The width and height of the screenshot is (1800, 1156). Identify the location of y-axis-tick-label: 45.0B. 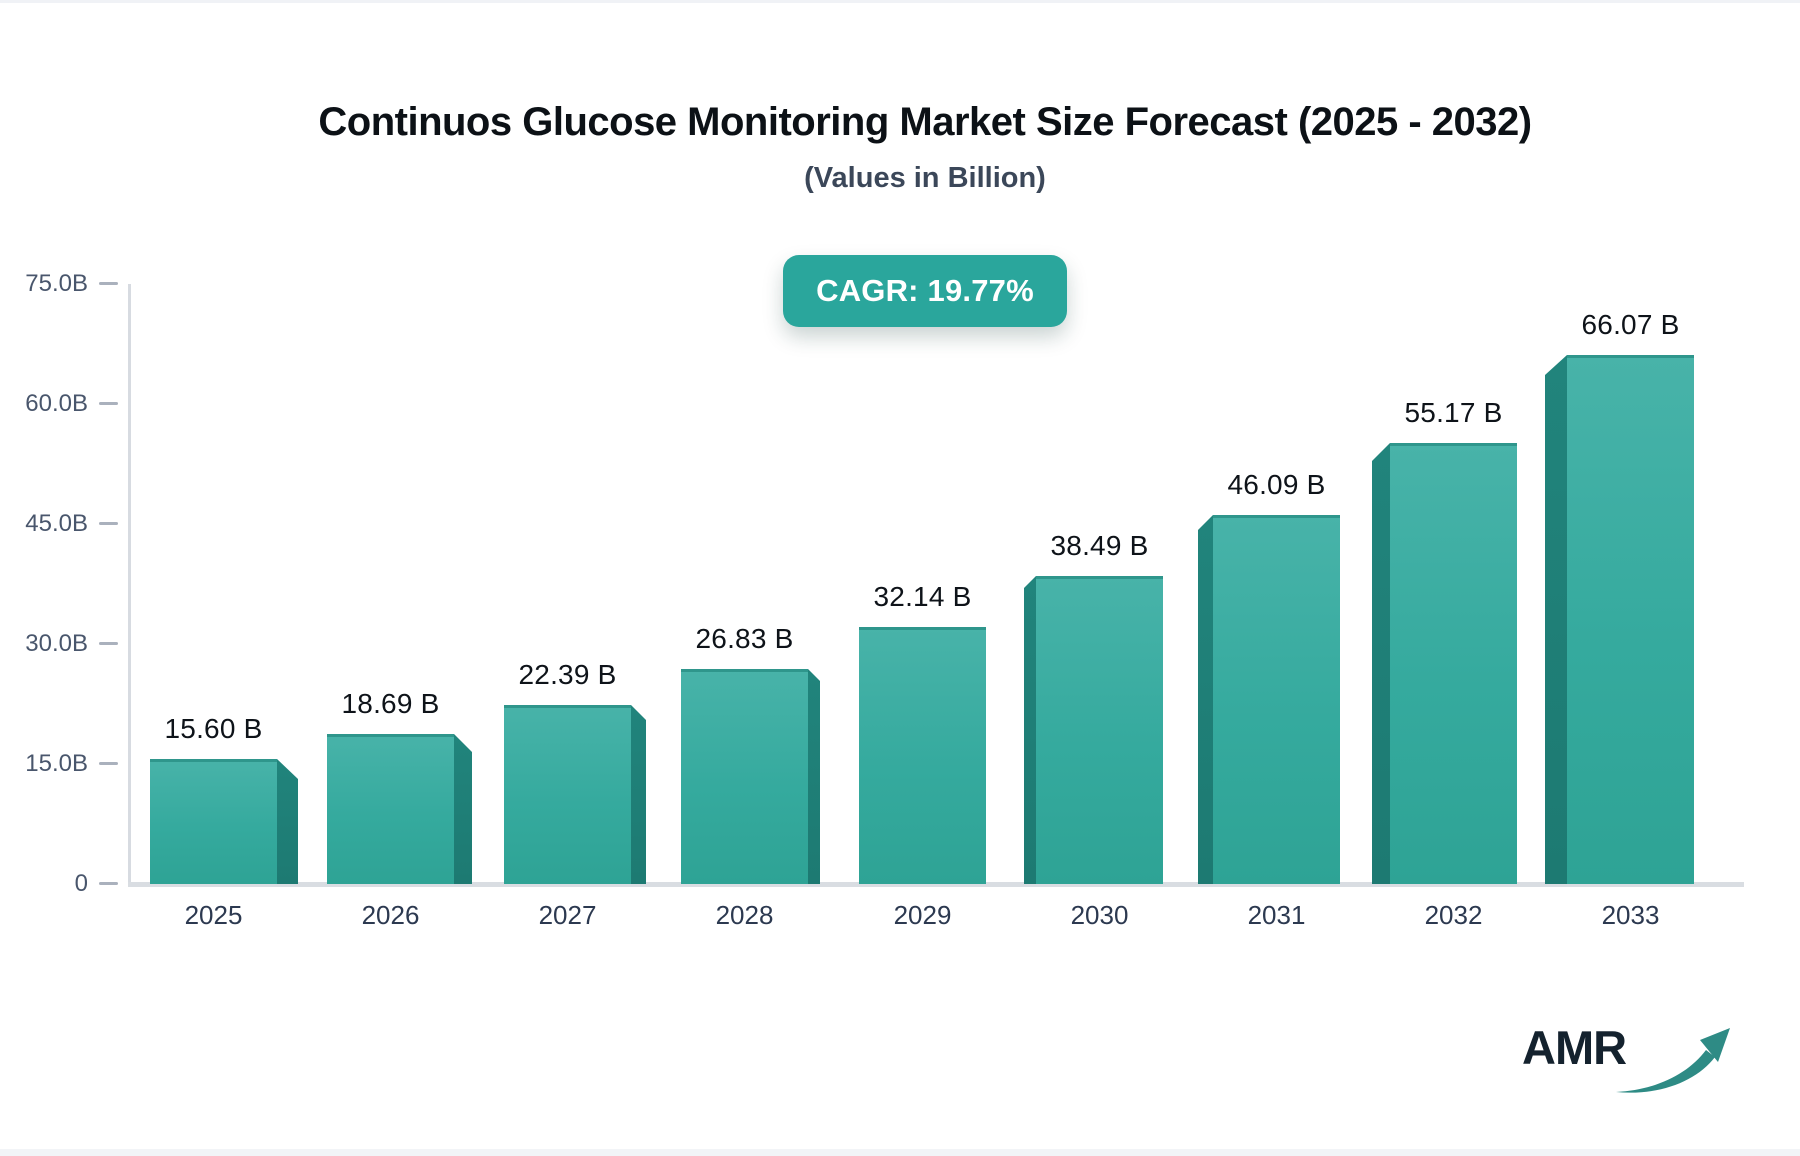
(56, 523).